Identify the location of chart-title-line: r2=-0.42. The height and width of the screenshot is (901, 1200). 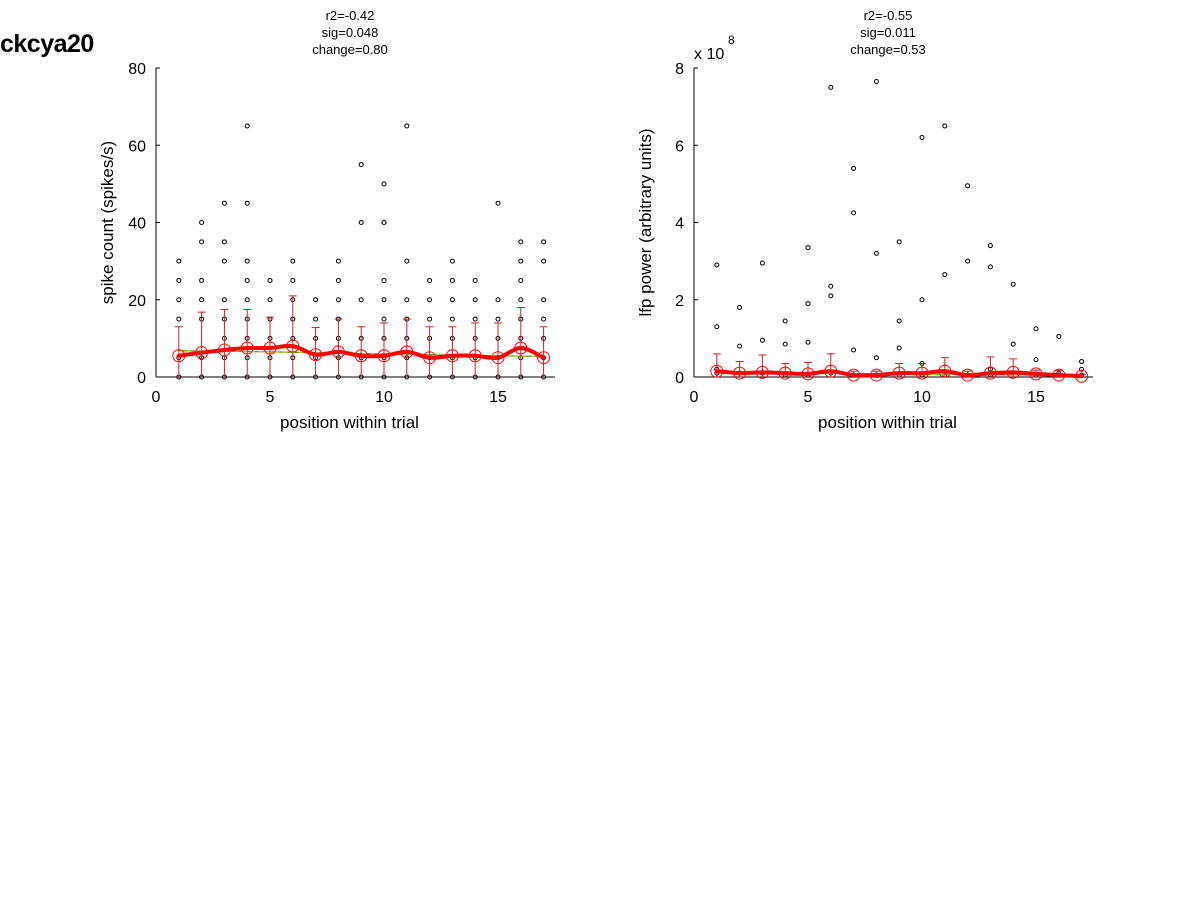
(350, 15).